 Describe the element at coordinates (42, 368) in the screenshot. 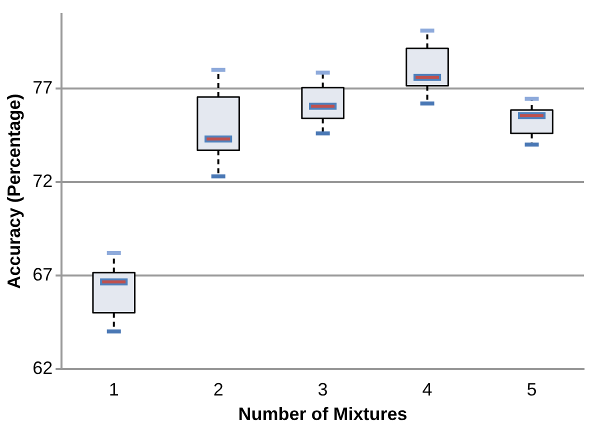

I see `y-tick-label: 62` at that location.